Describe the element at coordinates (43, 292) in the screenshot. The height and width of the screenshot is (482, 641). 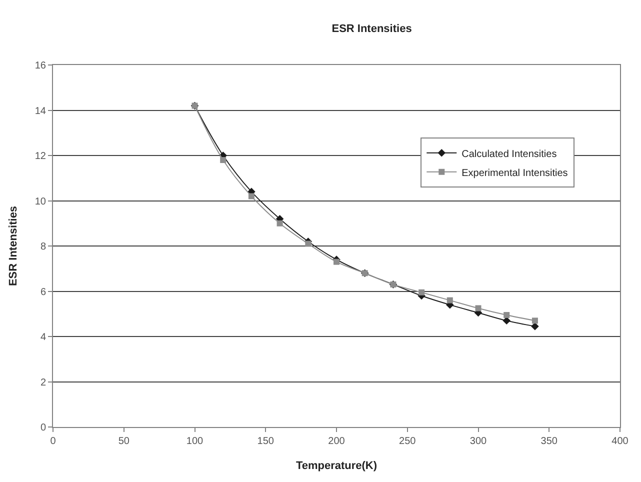
I see `y-tick-label: 6` at that location.